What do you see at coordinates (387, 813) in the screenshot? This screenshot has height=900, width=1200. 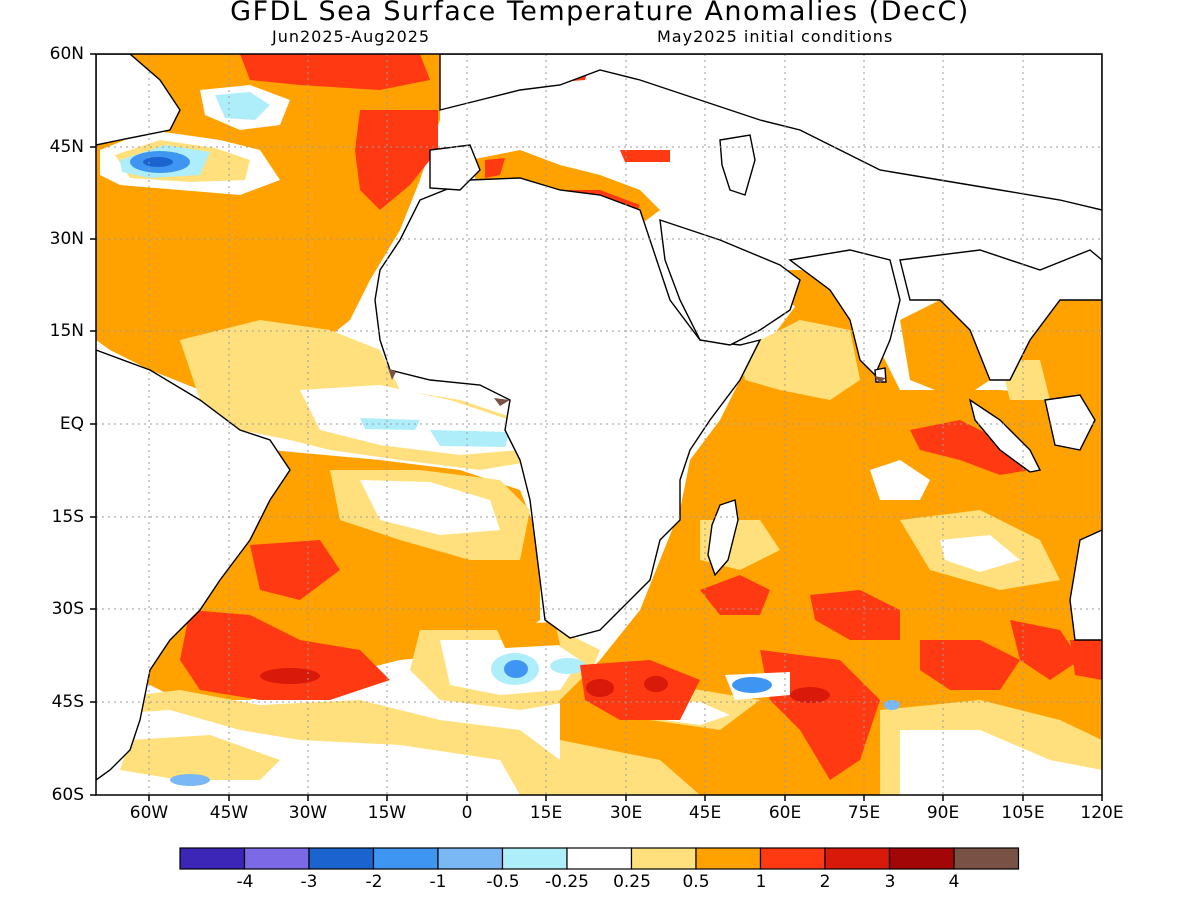 I see `lon-label-15w: 15W` at bounding box center [387, 813].